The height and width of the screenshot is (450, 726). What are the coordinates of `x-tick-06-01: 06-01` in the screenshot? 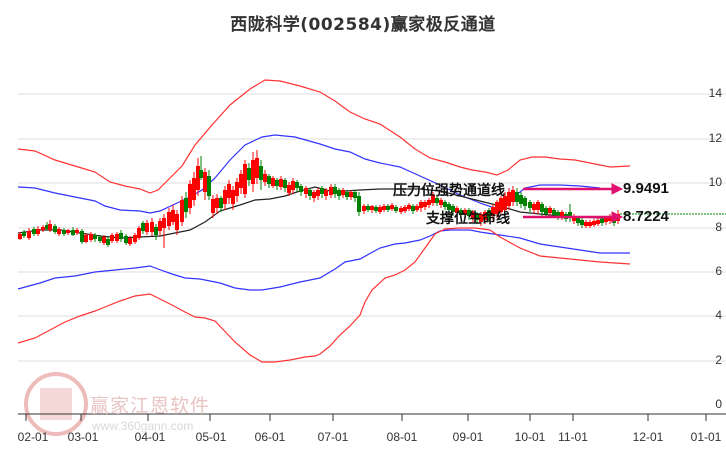 It's located at (270, 437).